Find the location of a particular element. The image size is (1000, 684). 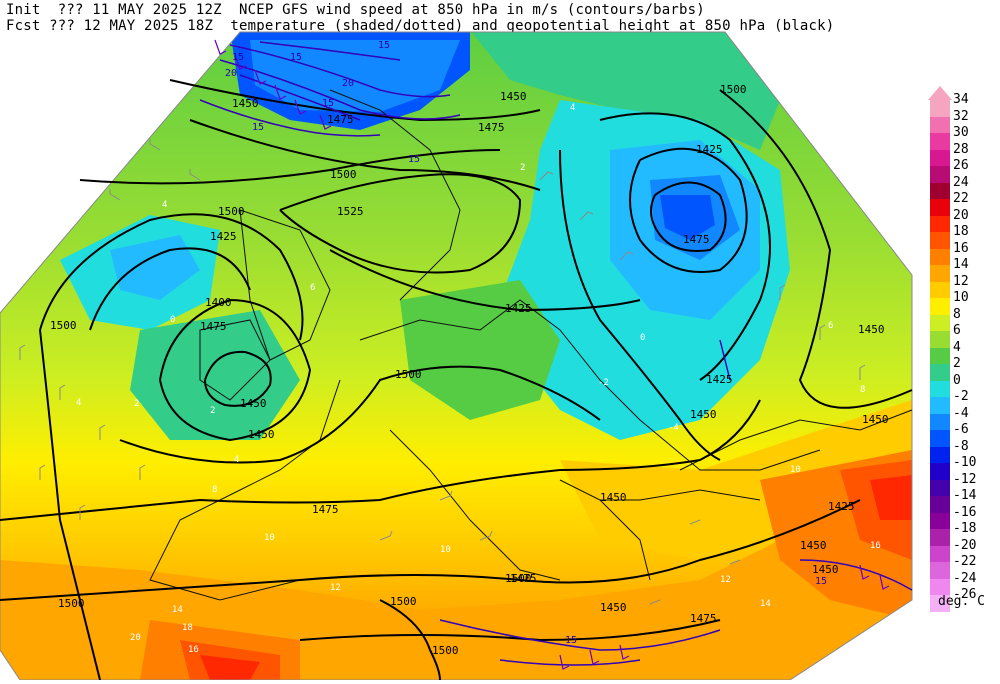

colorbar-label: 32 is located at coordinates (961, 116).